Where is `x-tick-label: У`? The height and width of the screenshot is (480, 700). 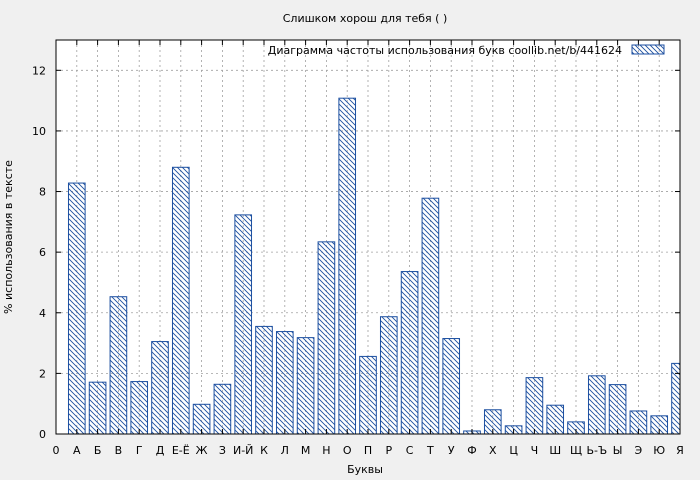
x-tick-label: У is located at coordinates (451, 450).